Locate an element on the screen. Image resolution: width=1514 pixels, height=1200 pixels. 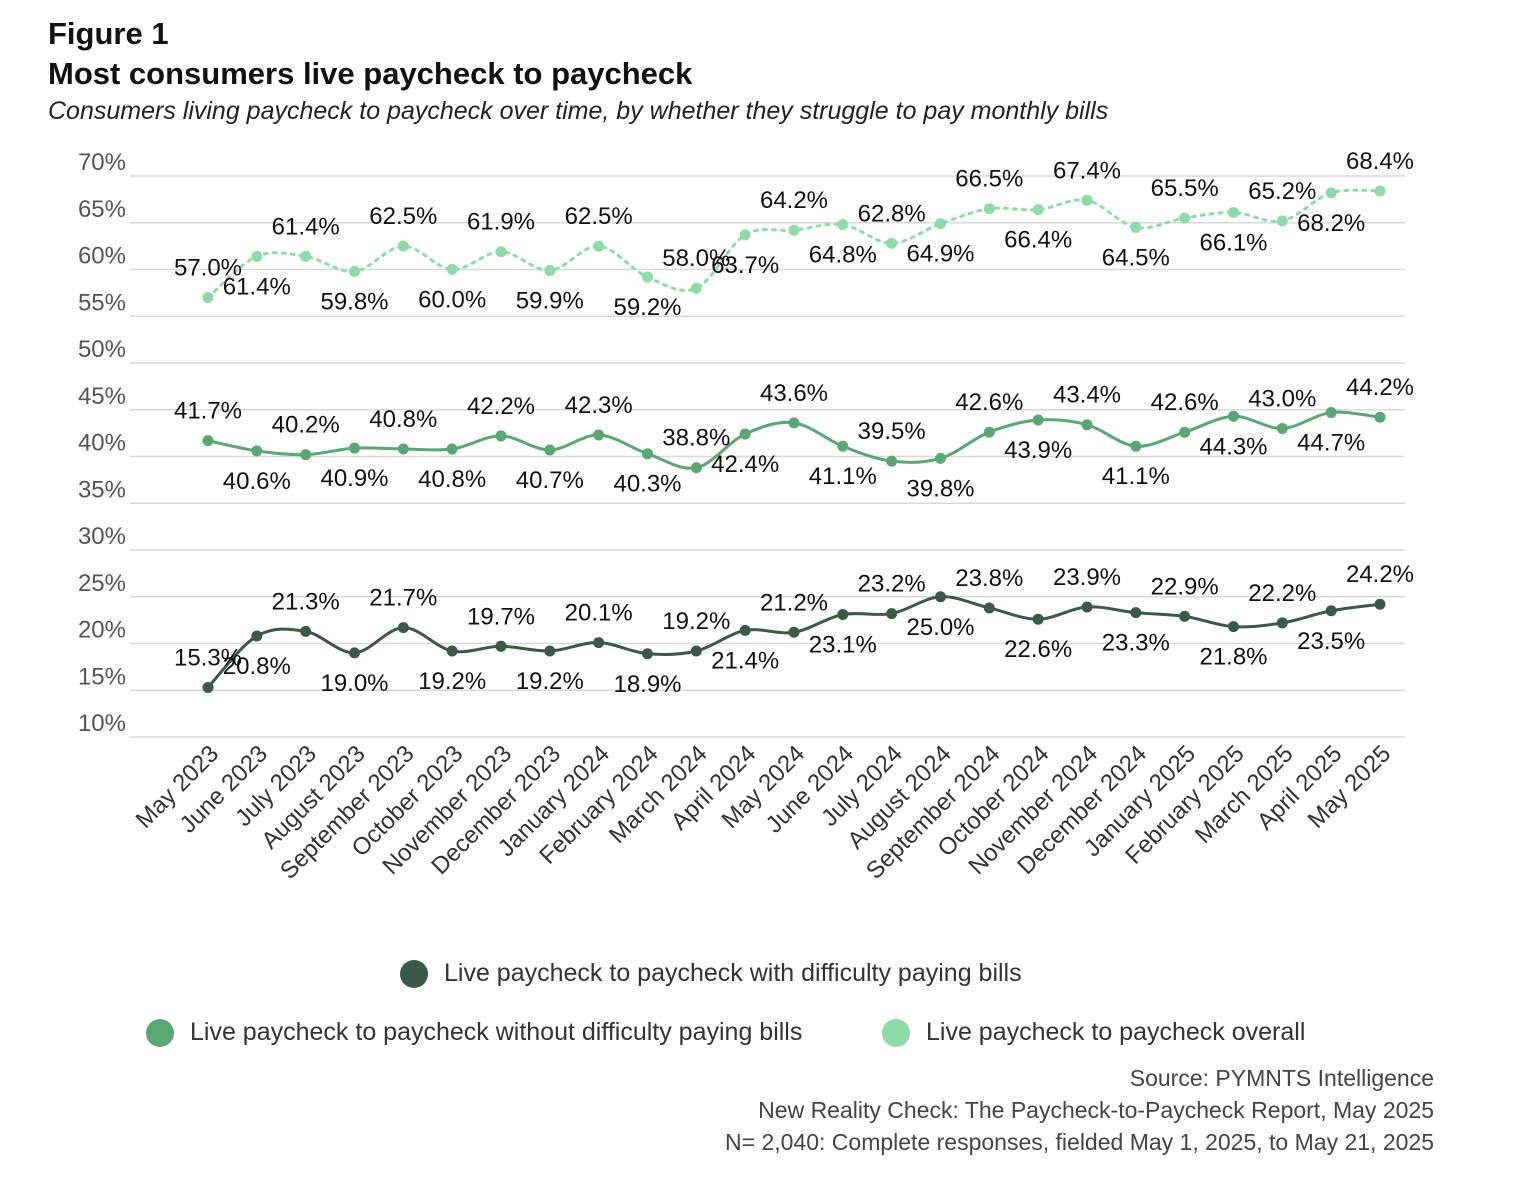
data-label-with_difficulty: 19.0% is located at coordinates (354, 683).